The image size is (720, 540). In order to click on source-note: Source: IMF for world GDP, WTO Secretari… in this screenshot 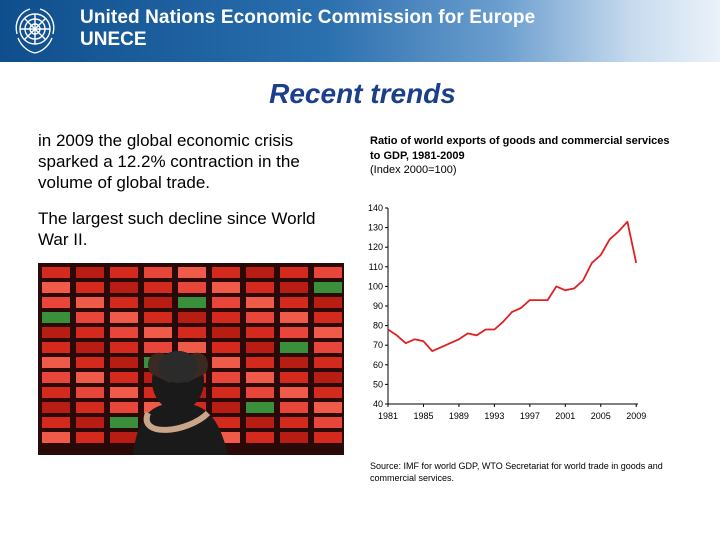, I will do `click(516, 472)`.